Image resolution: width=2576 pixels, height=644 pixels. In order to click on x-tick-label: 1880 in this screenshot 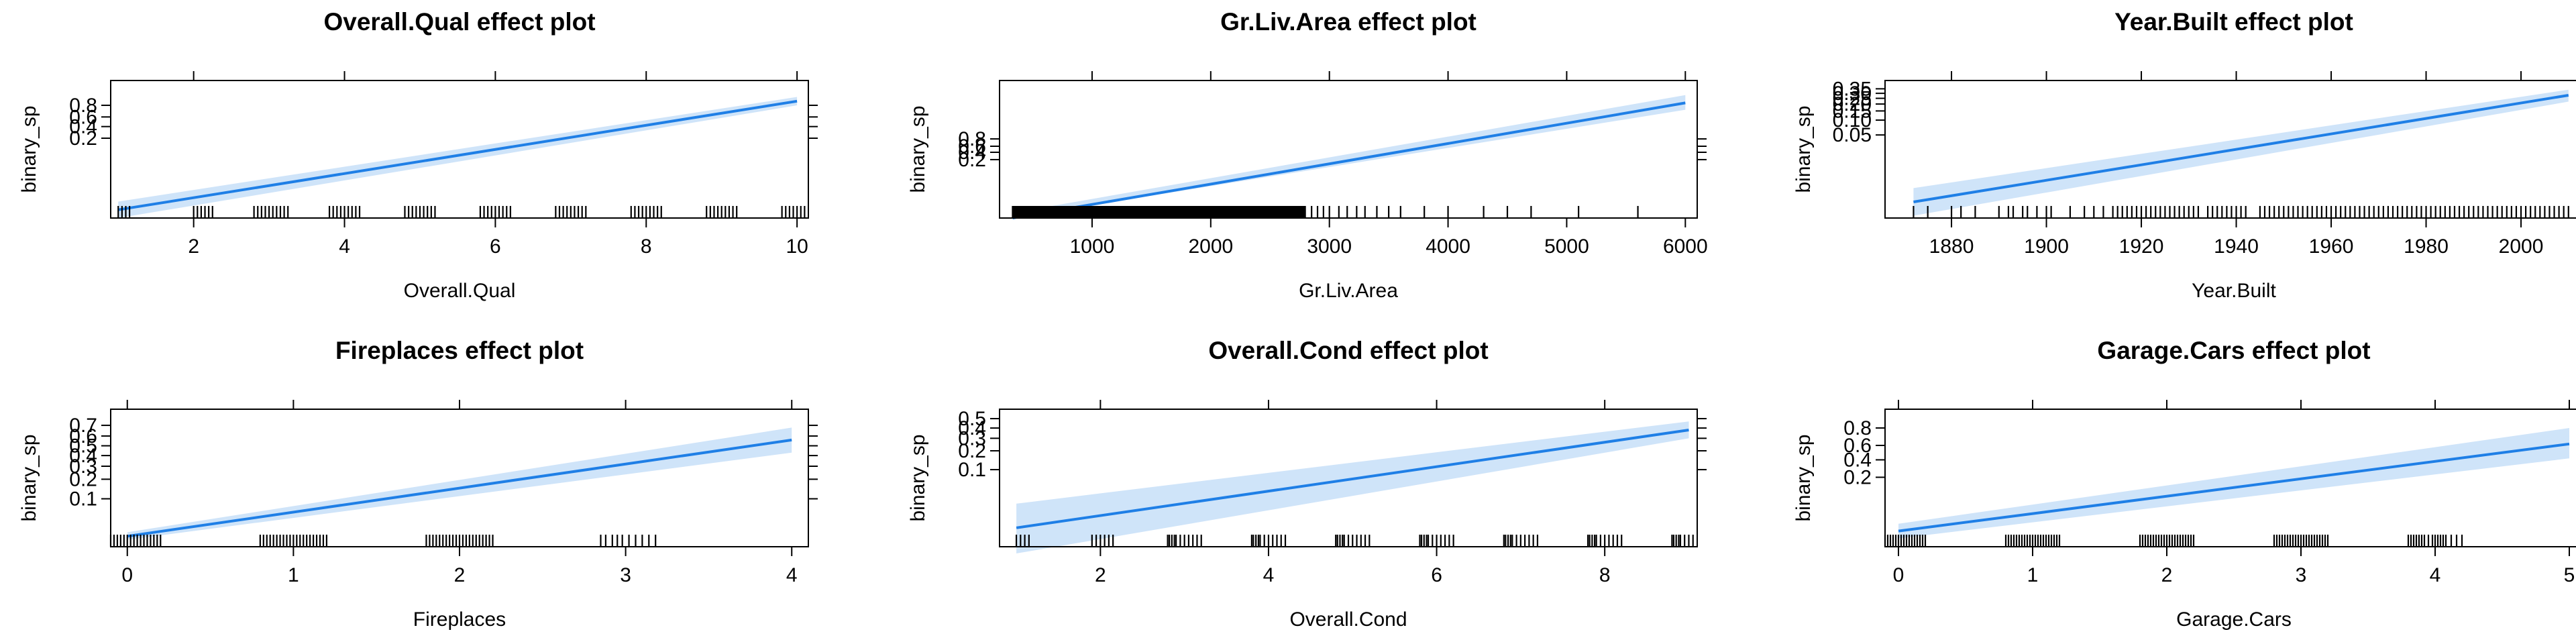, I will do `click(1951, 246)`.